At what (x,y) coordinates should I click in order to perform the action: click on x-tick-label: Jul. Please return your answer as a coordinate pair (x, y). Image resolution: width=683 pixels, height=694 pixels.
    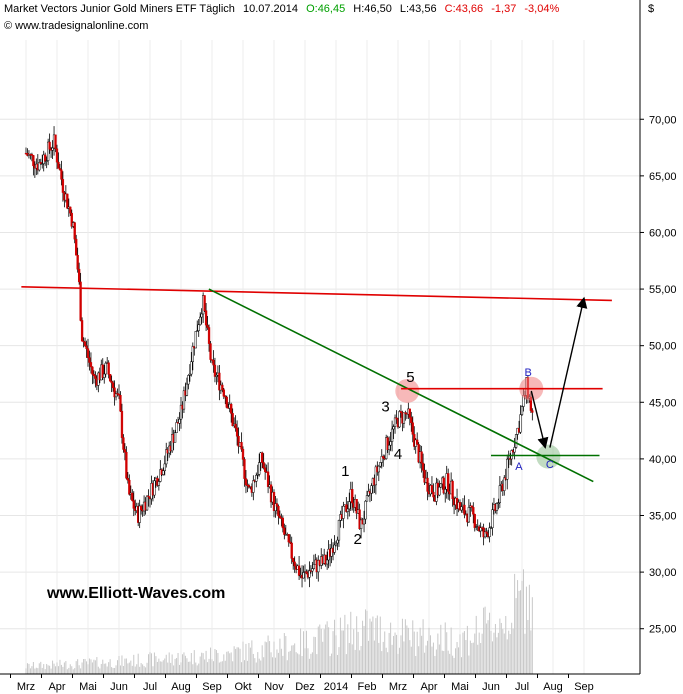
    Looking at the image, I should click on (522, 687).